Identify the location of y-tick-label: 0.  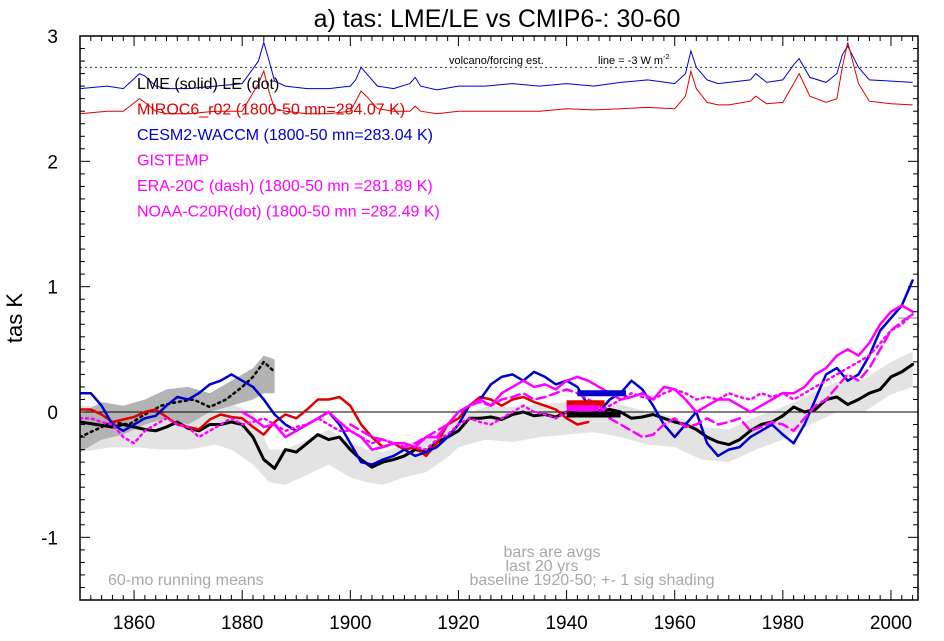
(52, 413).